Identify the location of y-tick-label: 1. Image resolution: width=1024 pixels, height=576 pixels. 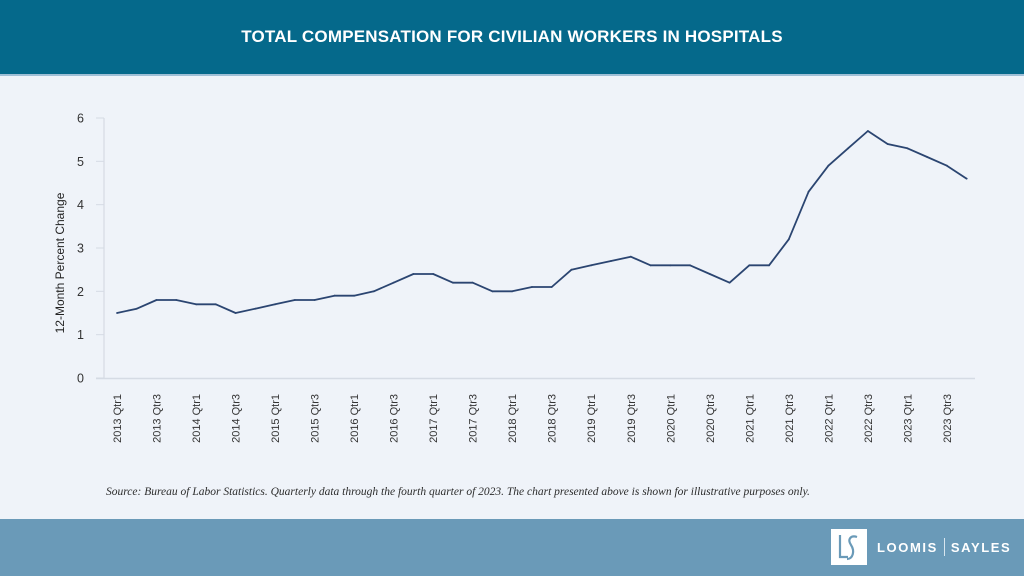
(80, 335).